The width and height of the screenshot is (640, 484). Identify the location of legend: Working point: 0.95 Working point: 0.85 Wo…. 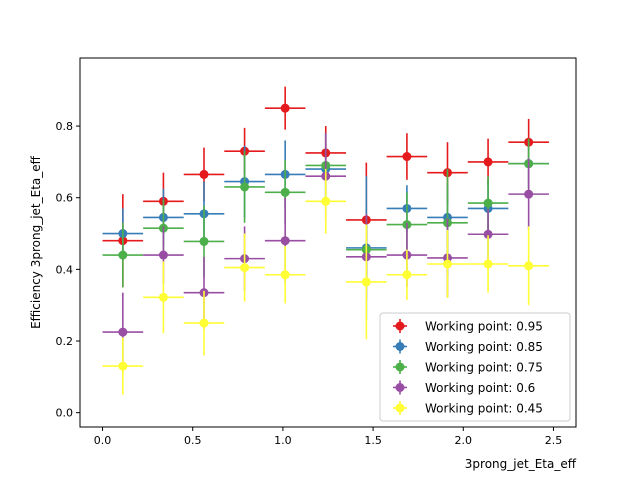
(475, 367).